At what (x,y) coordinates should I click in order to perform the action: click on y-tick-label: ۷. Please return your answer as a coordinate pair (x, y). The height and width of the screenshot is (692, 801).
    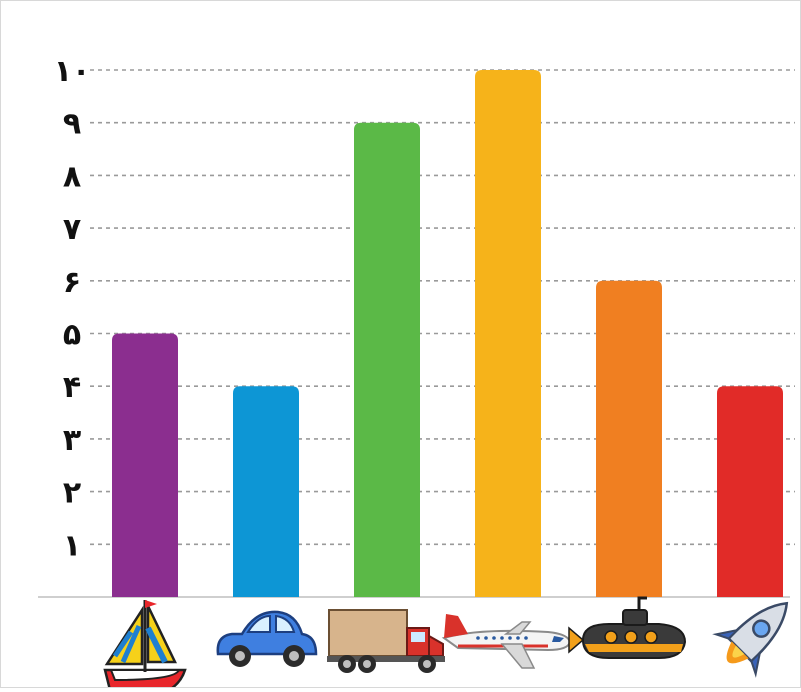
    Looking at the image, I should click on (72, 229).